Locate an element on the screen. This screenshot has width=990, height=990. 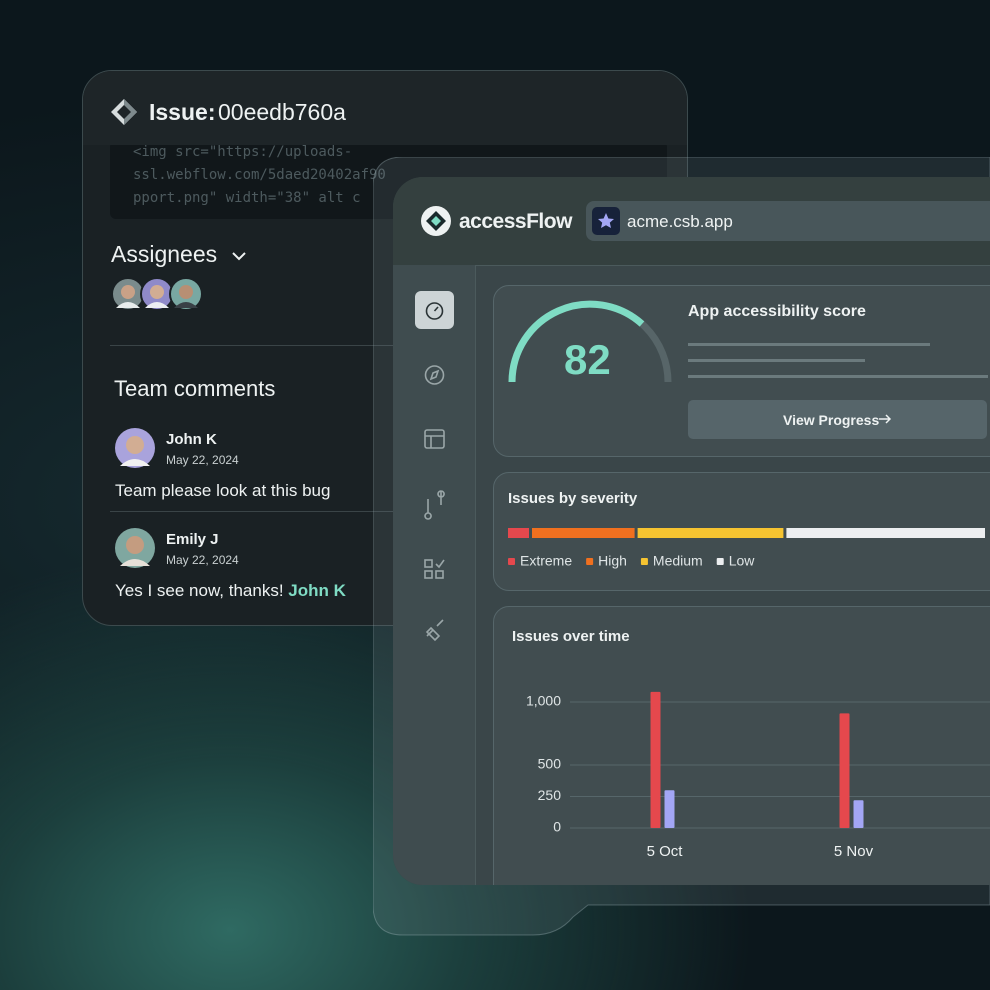
y-tick-label: 0 is located at coordinates (557, 827).